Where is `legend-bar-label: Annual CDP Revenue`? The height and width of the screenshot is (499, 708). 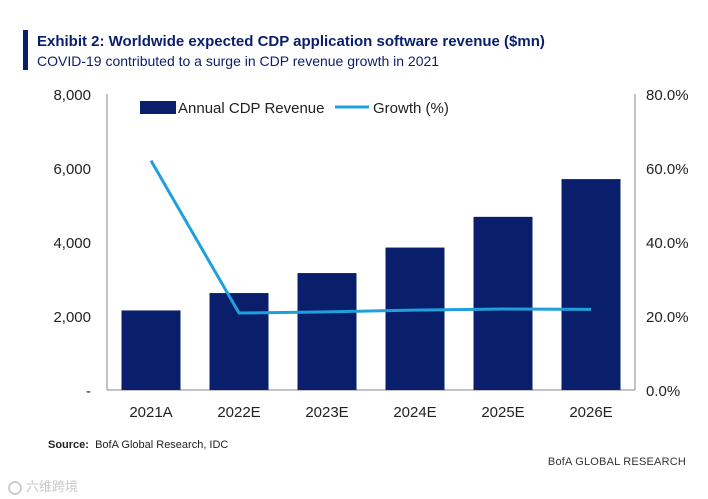
legend-bar-label: Annual CDP Revenue is located at coordinates (251, 108).